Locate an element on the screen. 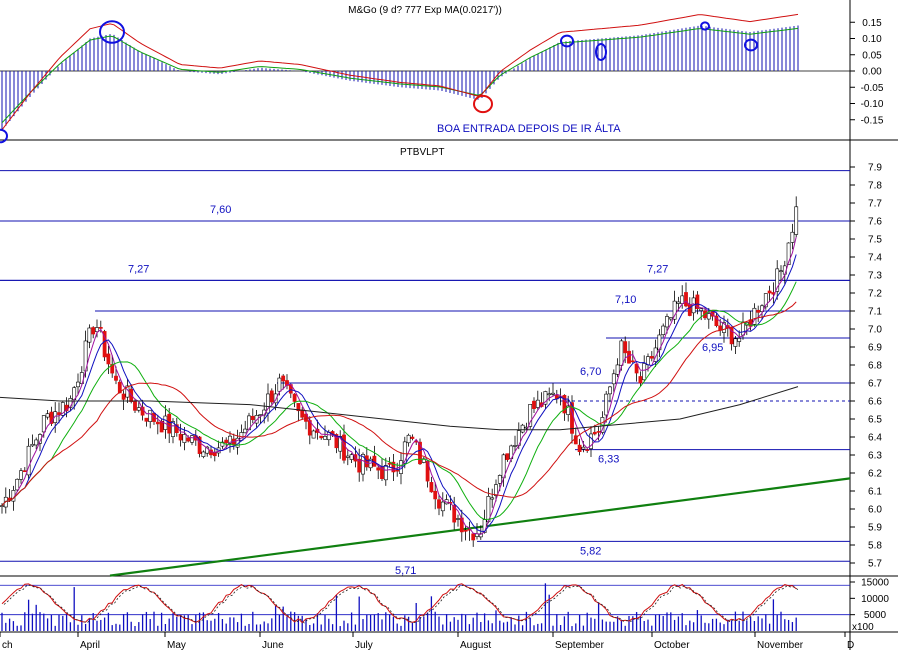  x-tick-label: July is located at coordinates (364, 645).